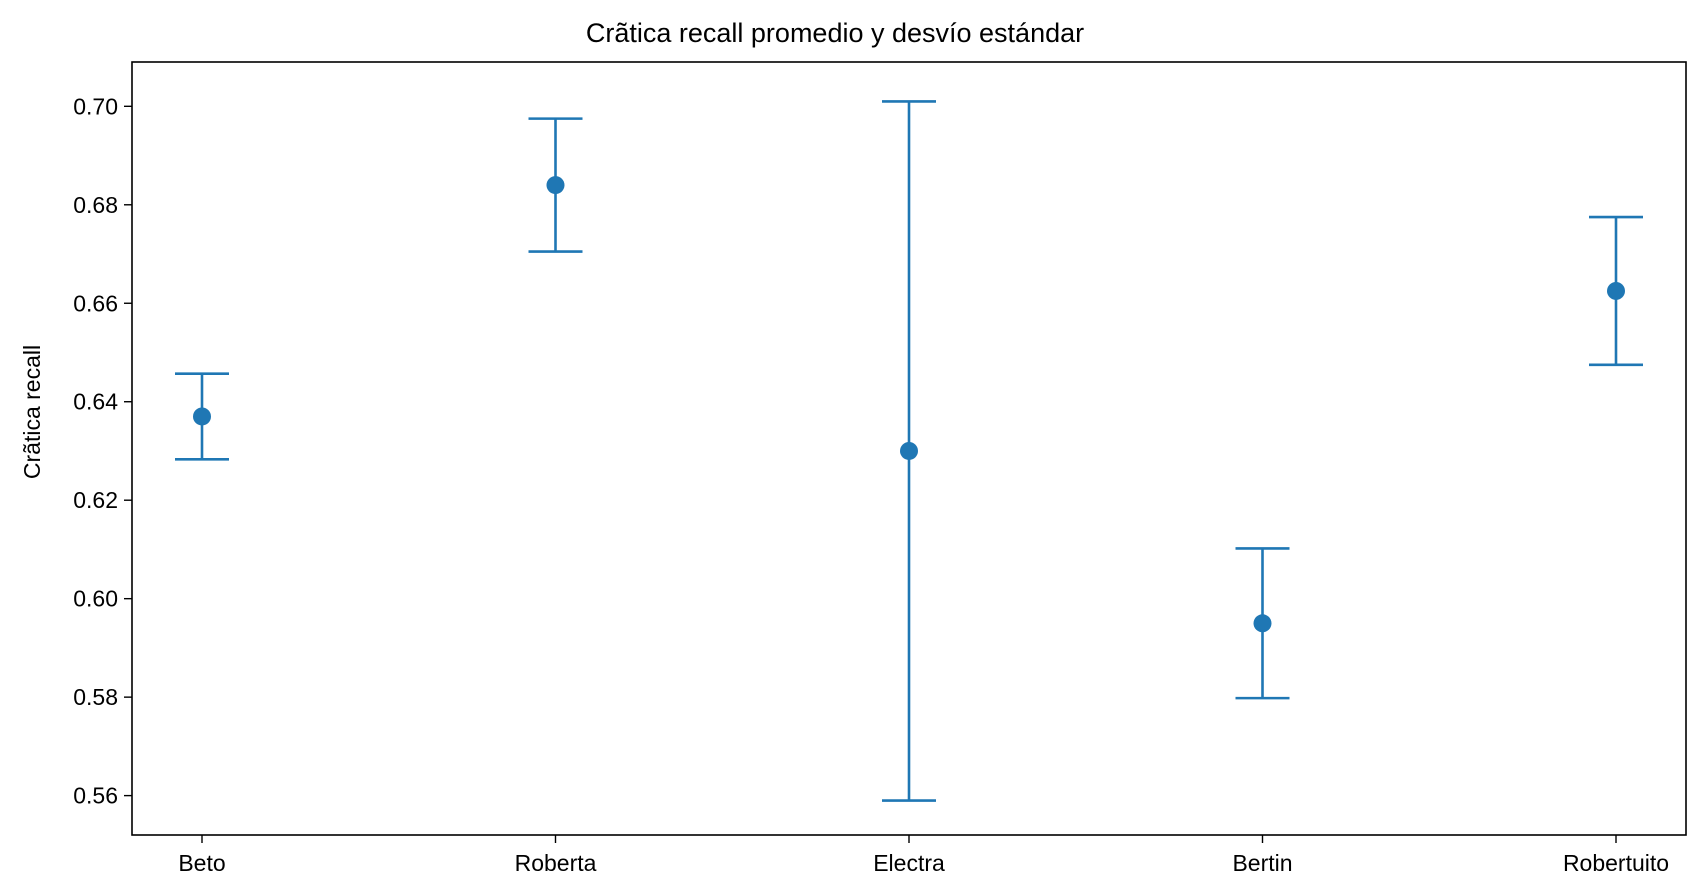 The width and height of the screenshot is (1701, 895). I want to click on x-tick-label: Robertuito, so click(1616, 863).